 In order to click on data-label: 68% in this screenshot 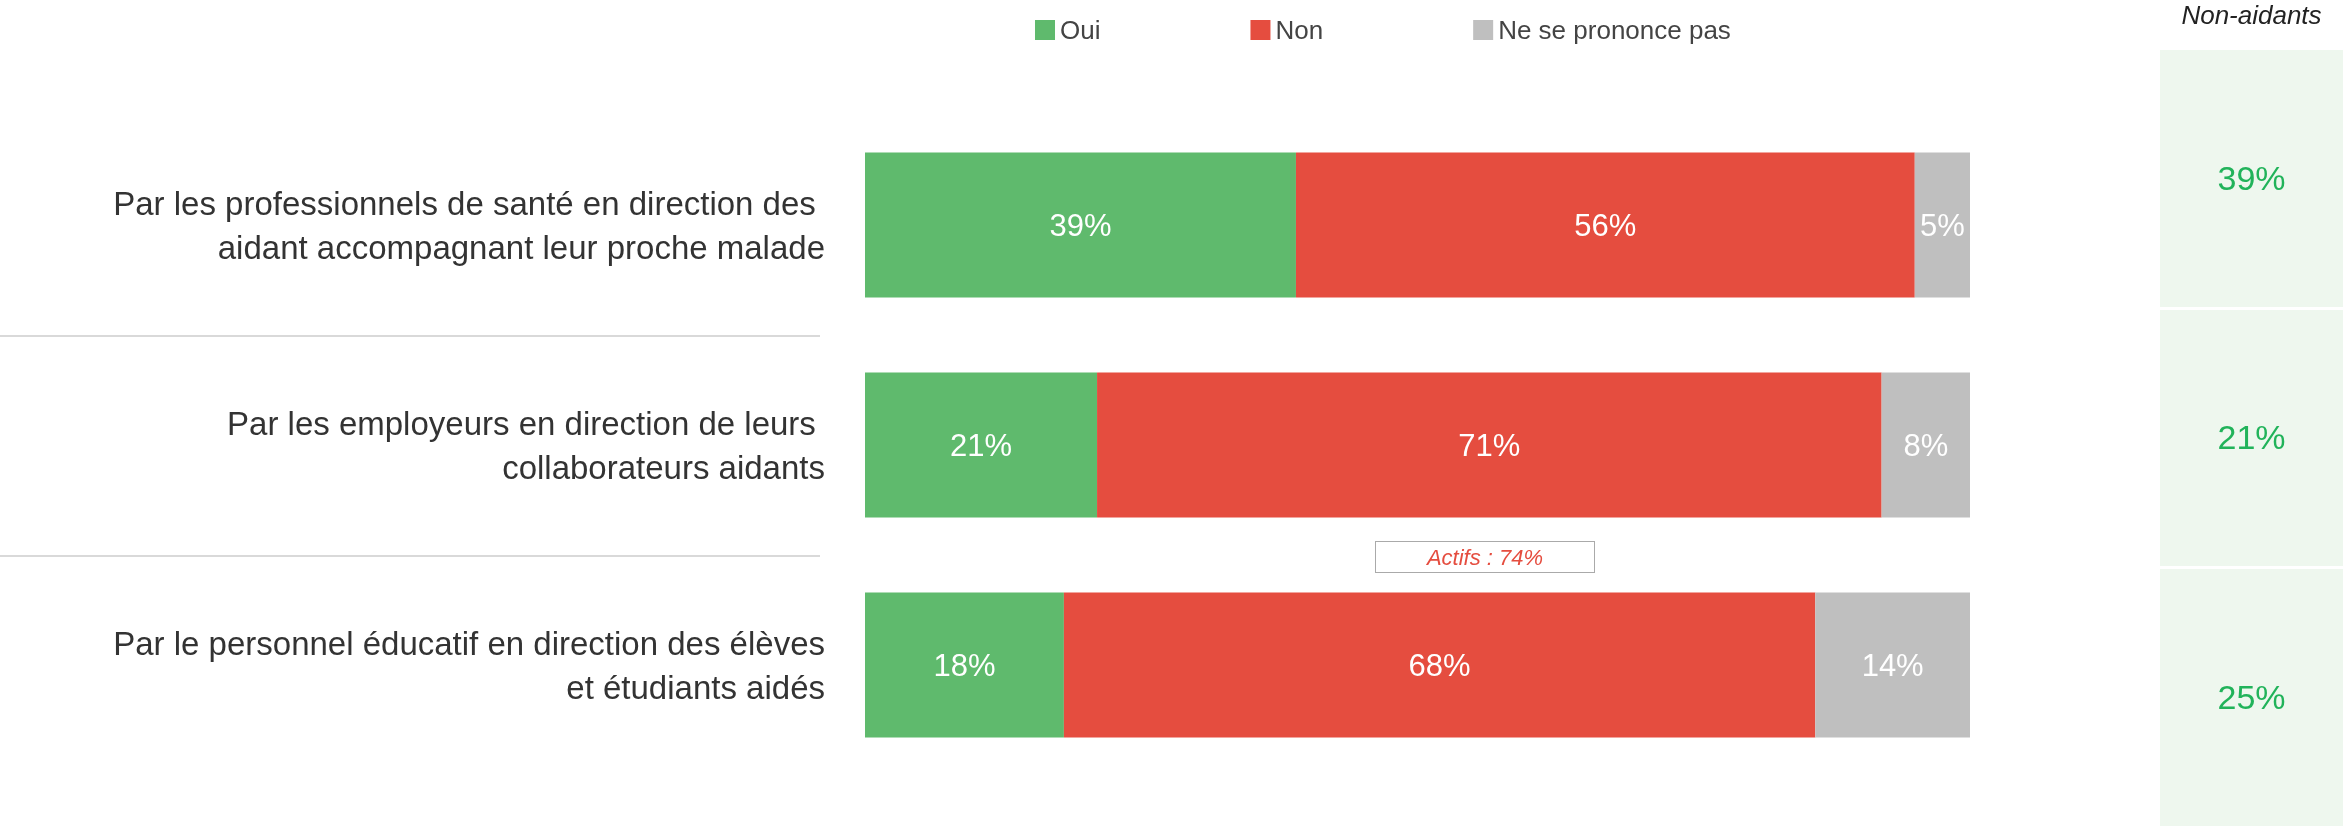, I will do `click(1439, 665)`.